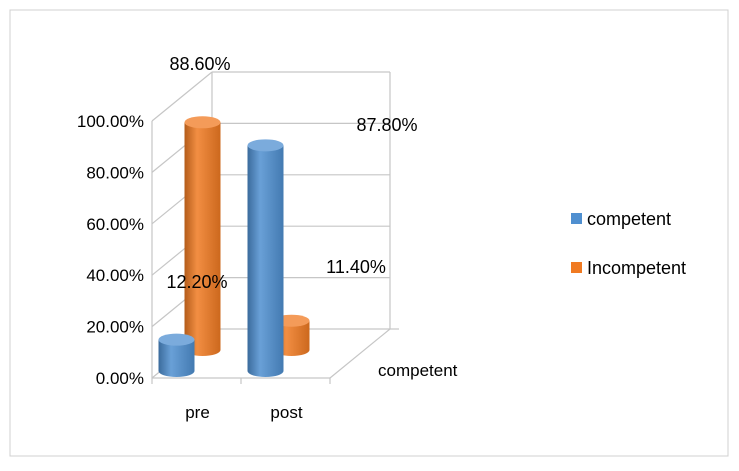  I want to click on bar-competent-post, so click(266, 261).